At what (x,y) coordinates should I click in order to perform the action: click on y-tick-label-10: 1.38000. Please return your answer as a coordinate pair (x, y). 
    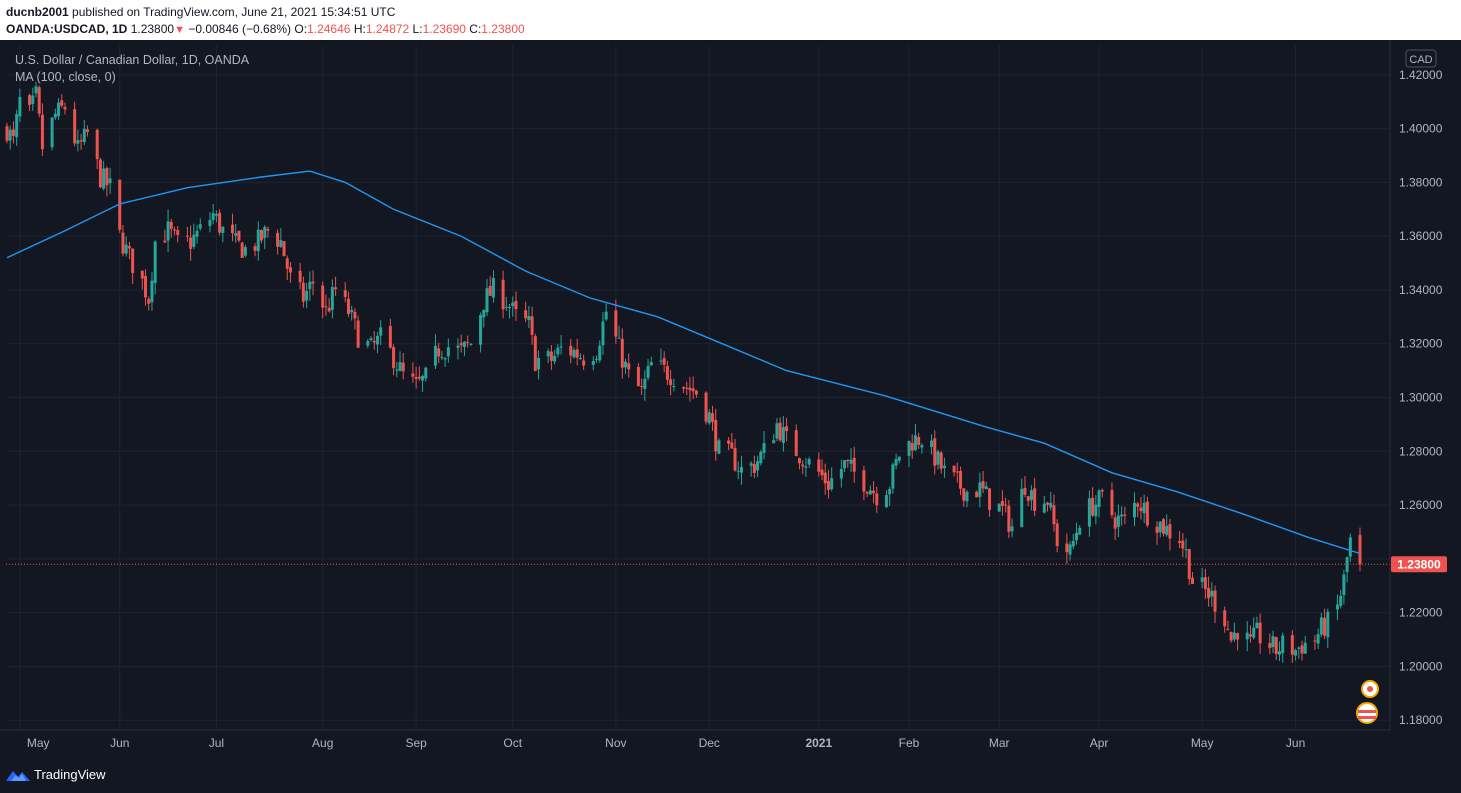
    Looking at the image, I should click on (1421, 182).